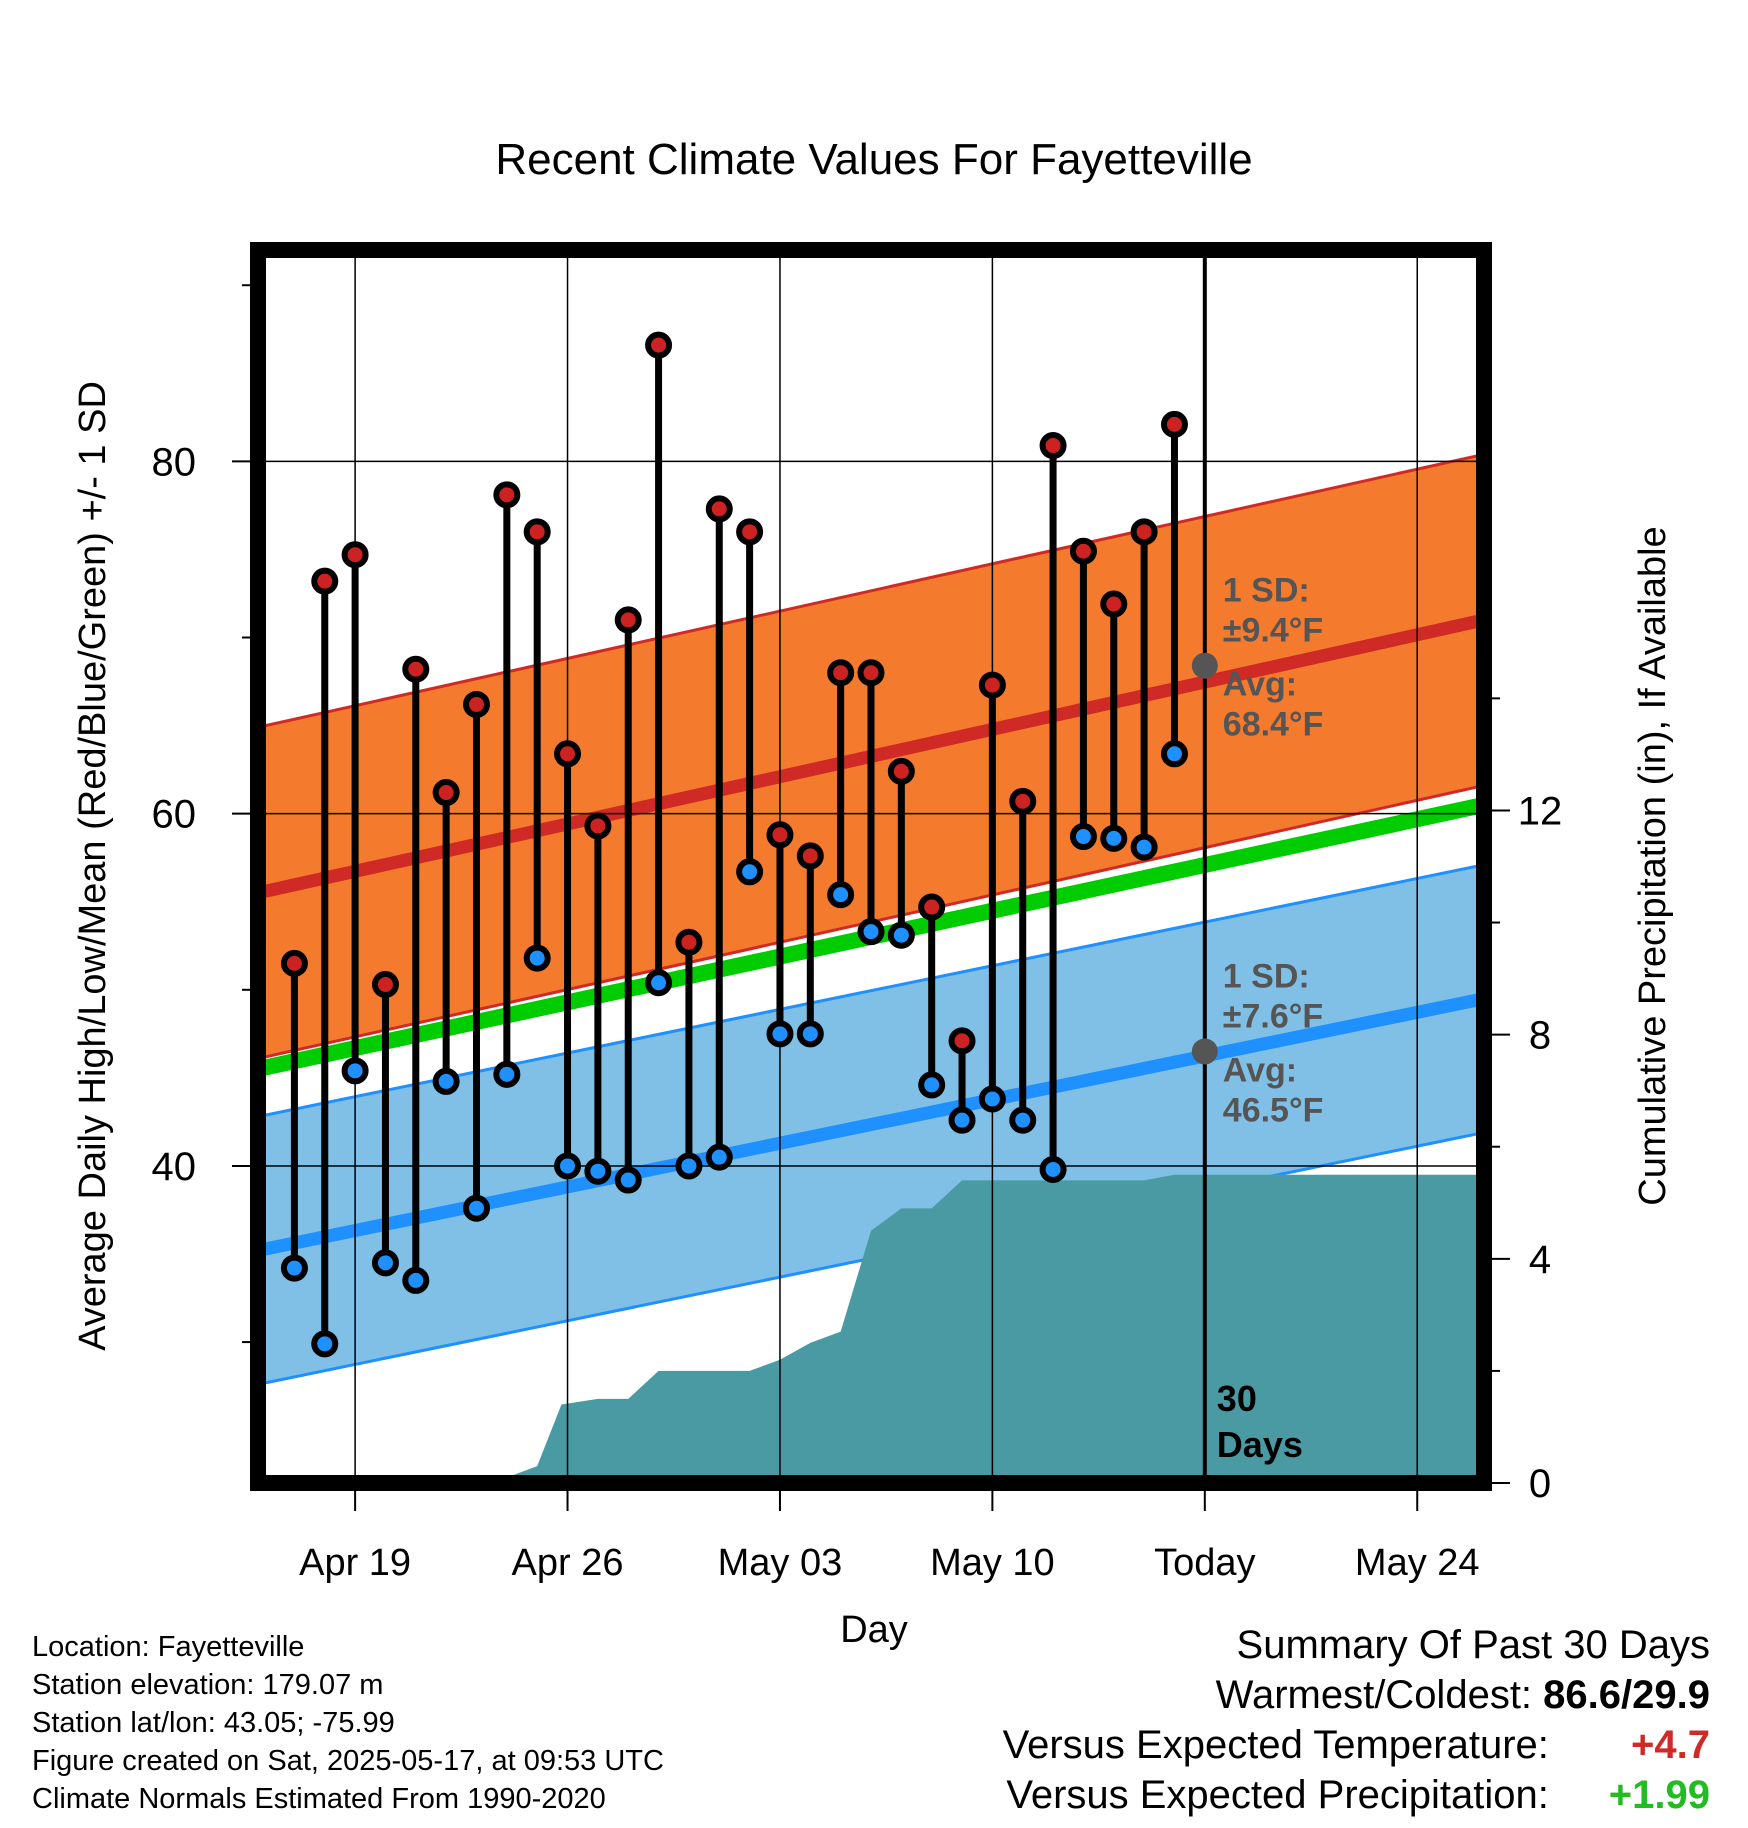 Image resolution: width=1748 pixels, height=1828 pixels. I want to click on y-tick-label-left: 40, so click(174, 1167).